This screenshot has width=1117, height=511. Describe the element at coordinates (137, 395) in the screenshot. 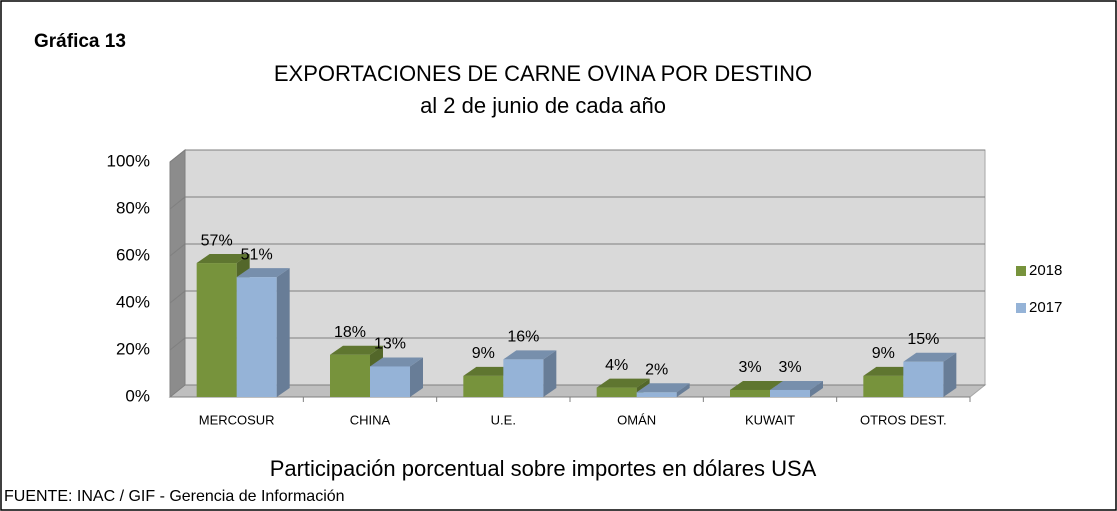

I see `y-tick-label: 0%` at that location.